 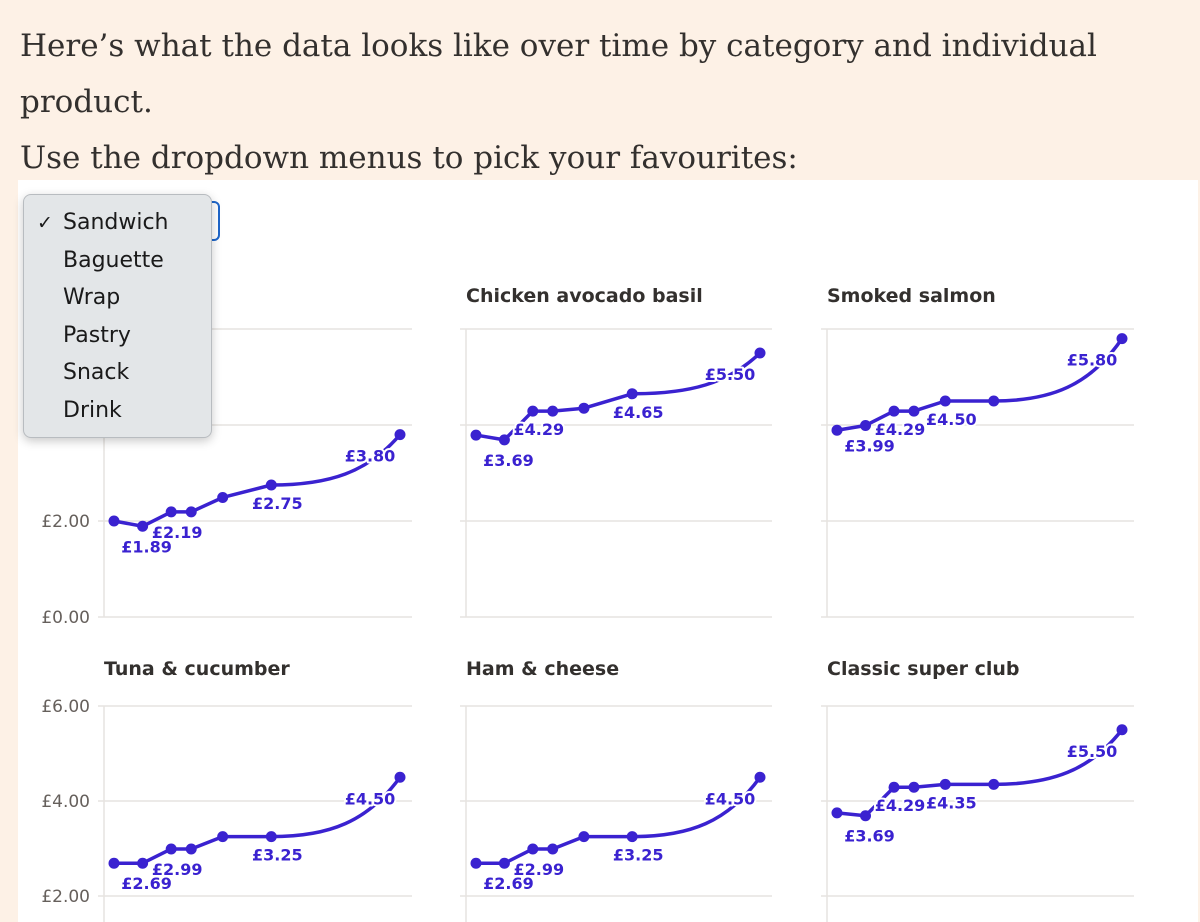 I want to click on dropdown-option-label: Drink, so click(x=92, y=410).